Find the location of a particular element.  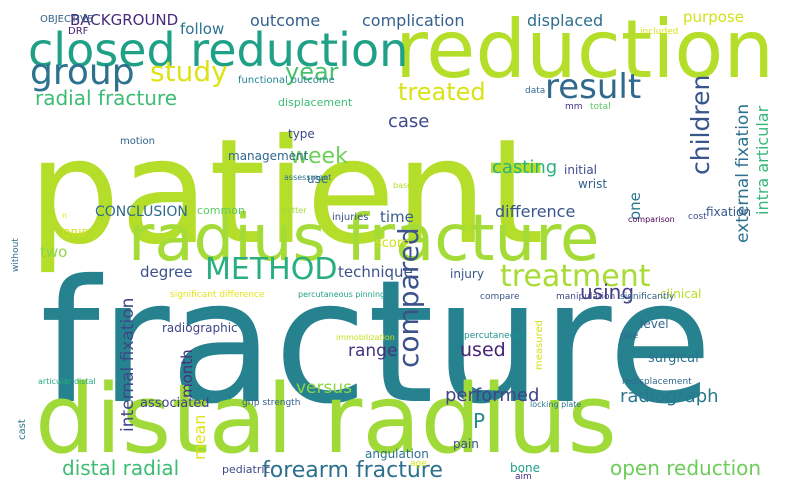

word-6: group is located at coordinates (82, 72).